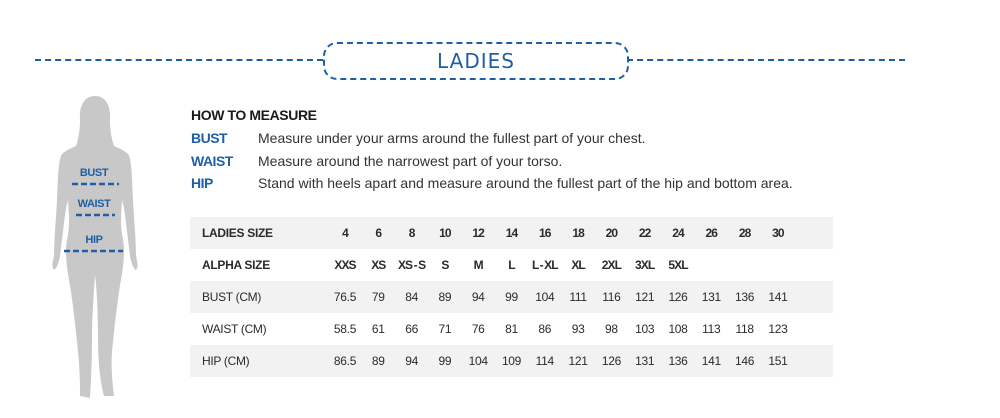  Describe the element at coordinates (345, 329) in the screenshot. I see `table-cell: 58.5` at that location.